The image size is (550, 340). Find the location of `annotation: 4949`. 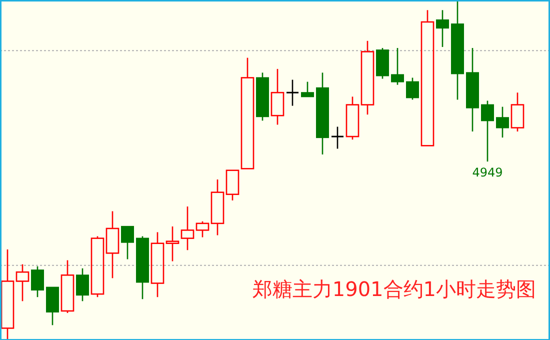

annotation: 4949 is located at coordinates (487, 173).